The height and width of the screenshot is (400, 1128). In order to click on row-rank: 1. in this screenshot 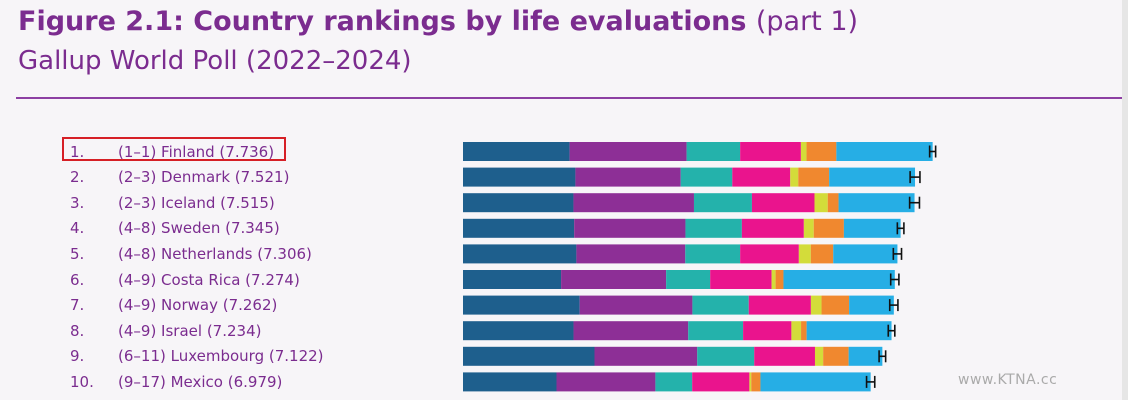, I will do `click(77, 151)`.